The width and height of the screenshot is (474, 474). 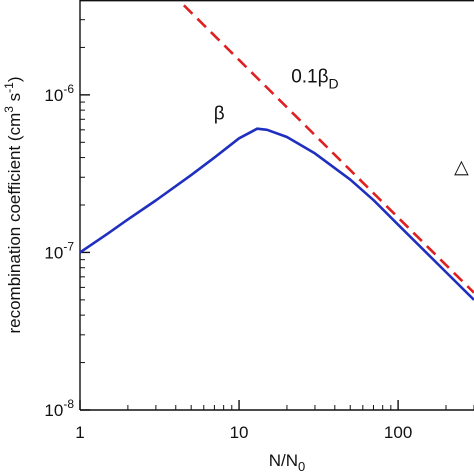 What do you see at coordinates (287, 462) in the screenshot?
I see `x-axis-label: N/N0` at bounding box center [287, 462].